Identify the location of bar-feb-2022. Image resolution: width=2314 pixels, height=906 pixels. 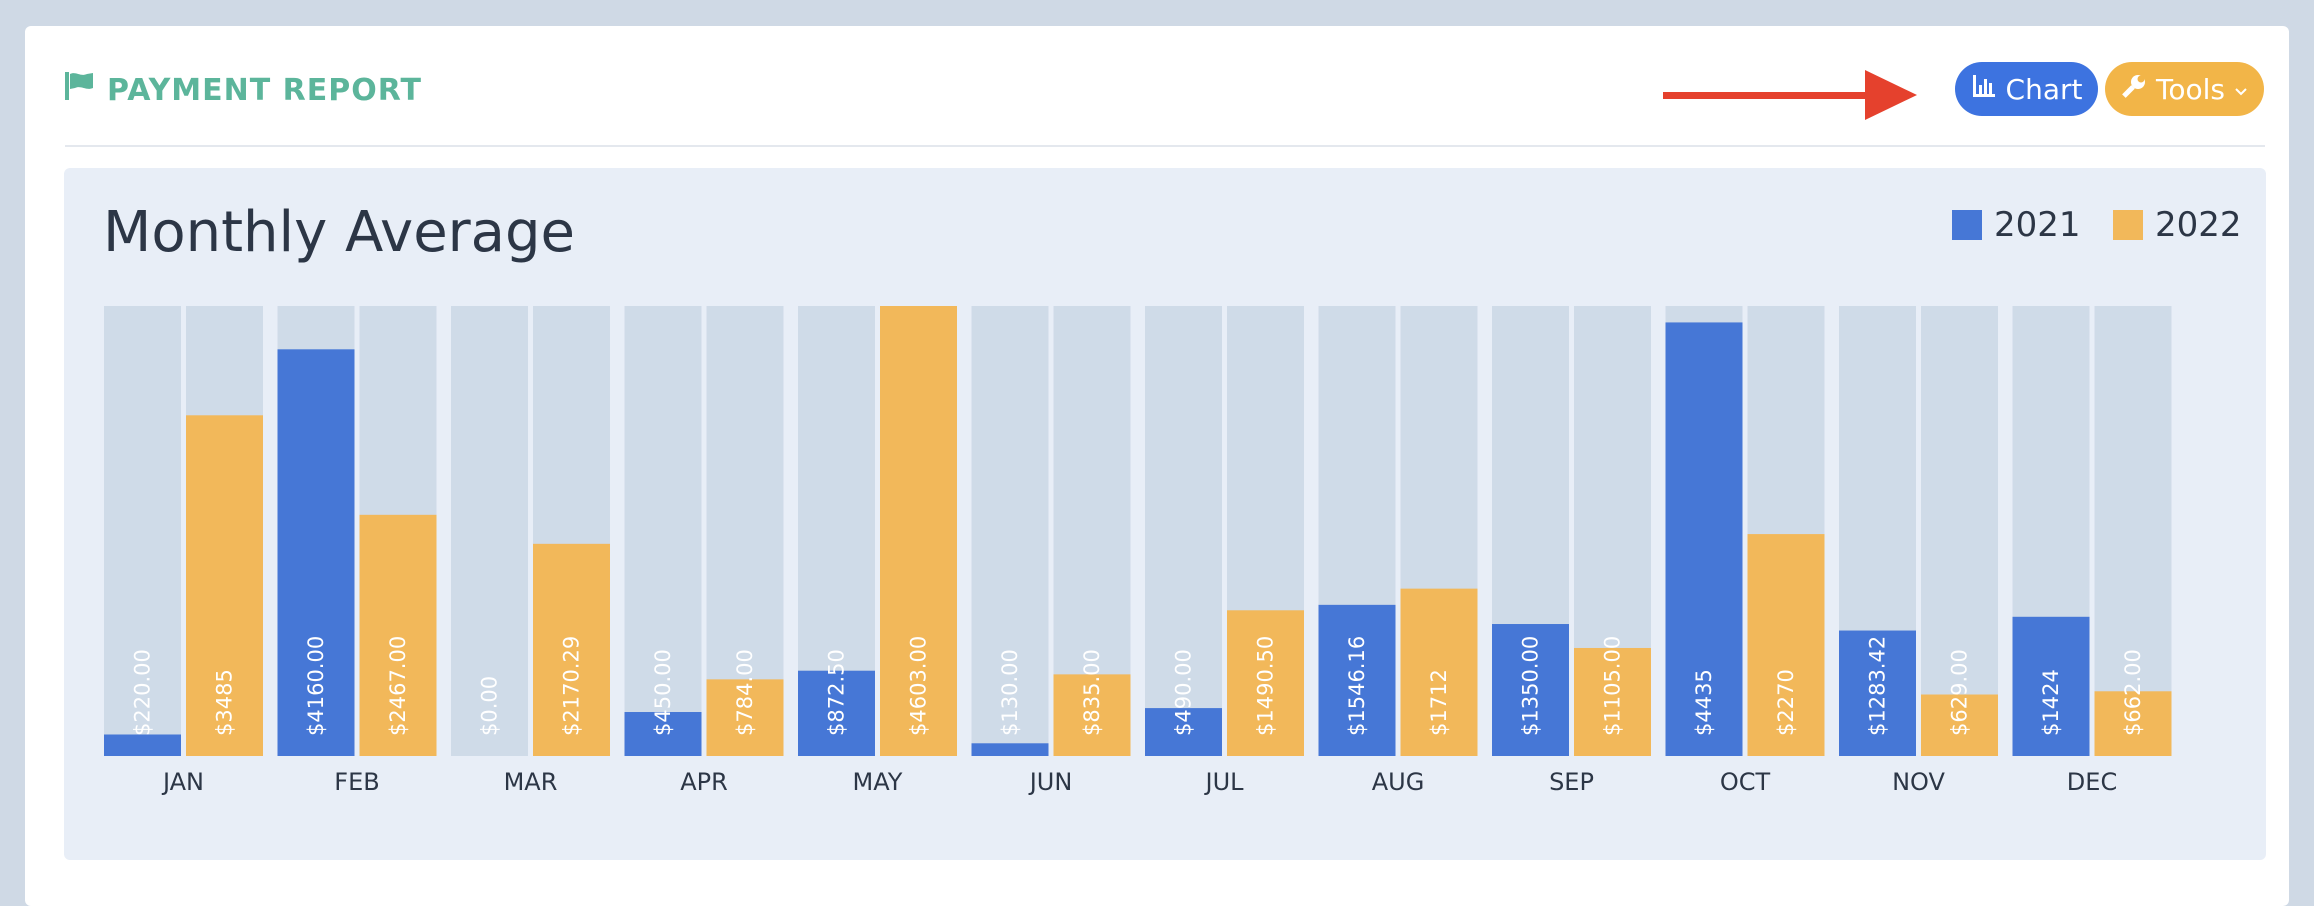
(398, 635).